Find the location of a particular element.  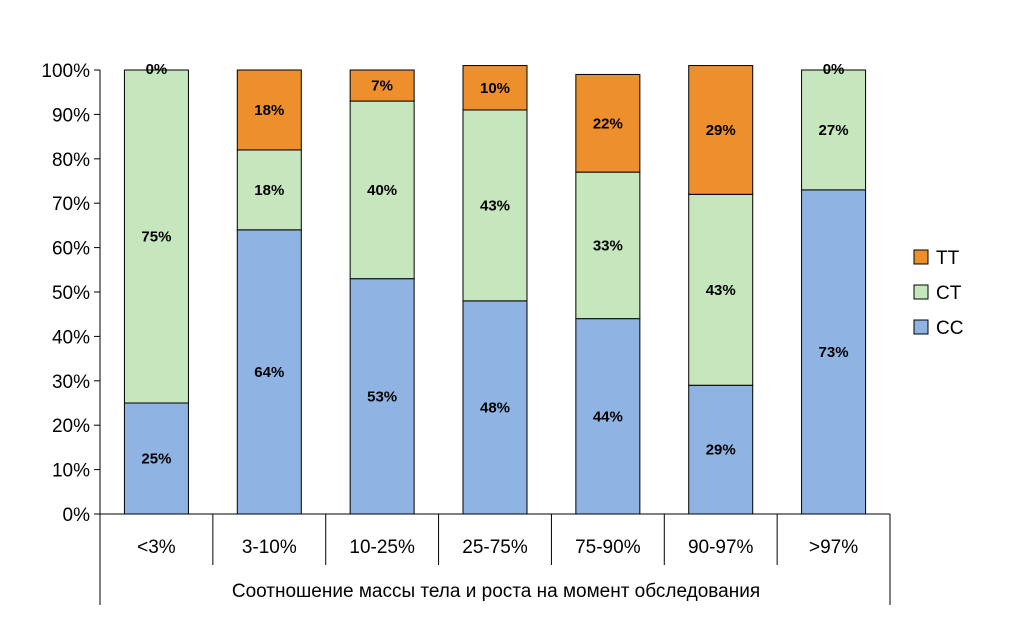

data-label-cc-1: 64% is located at coordinates (269, 372).